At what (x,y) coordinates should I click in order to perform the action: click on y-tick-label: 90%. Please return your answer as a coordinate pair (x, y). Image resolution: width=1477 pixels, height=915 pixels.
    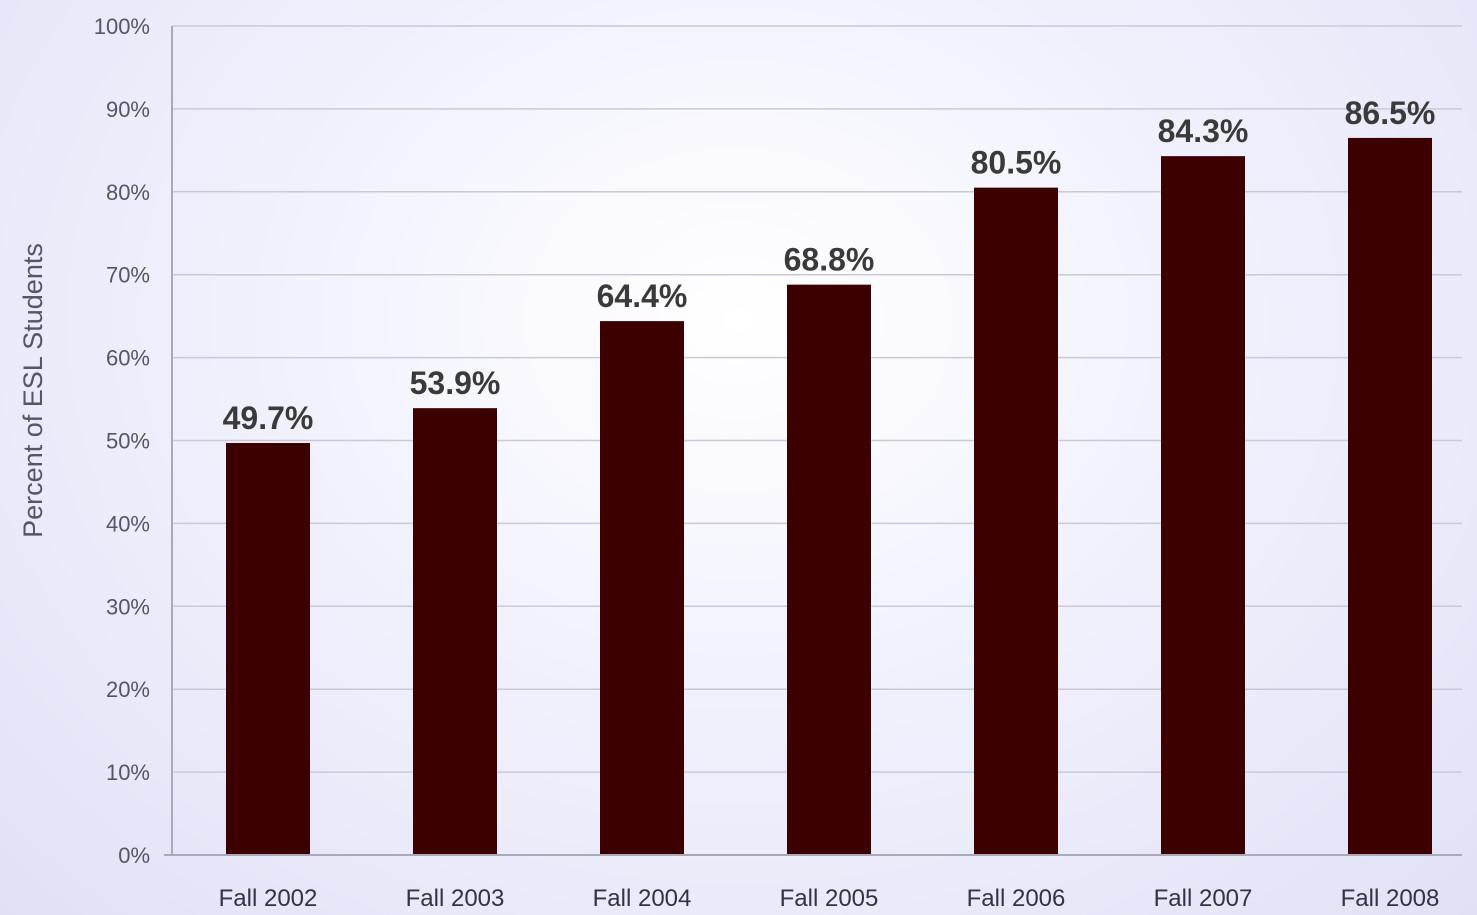
    Looking at the image, I should click on (128, 109).